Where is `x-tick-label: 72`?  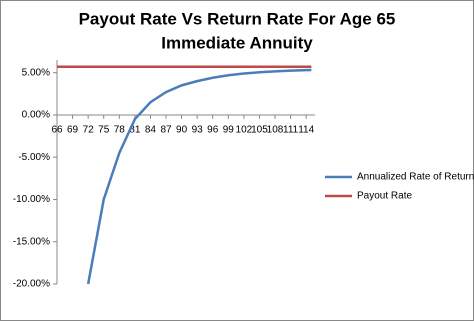
x-tick-label: 72 is located at coordinates (89, 130).